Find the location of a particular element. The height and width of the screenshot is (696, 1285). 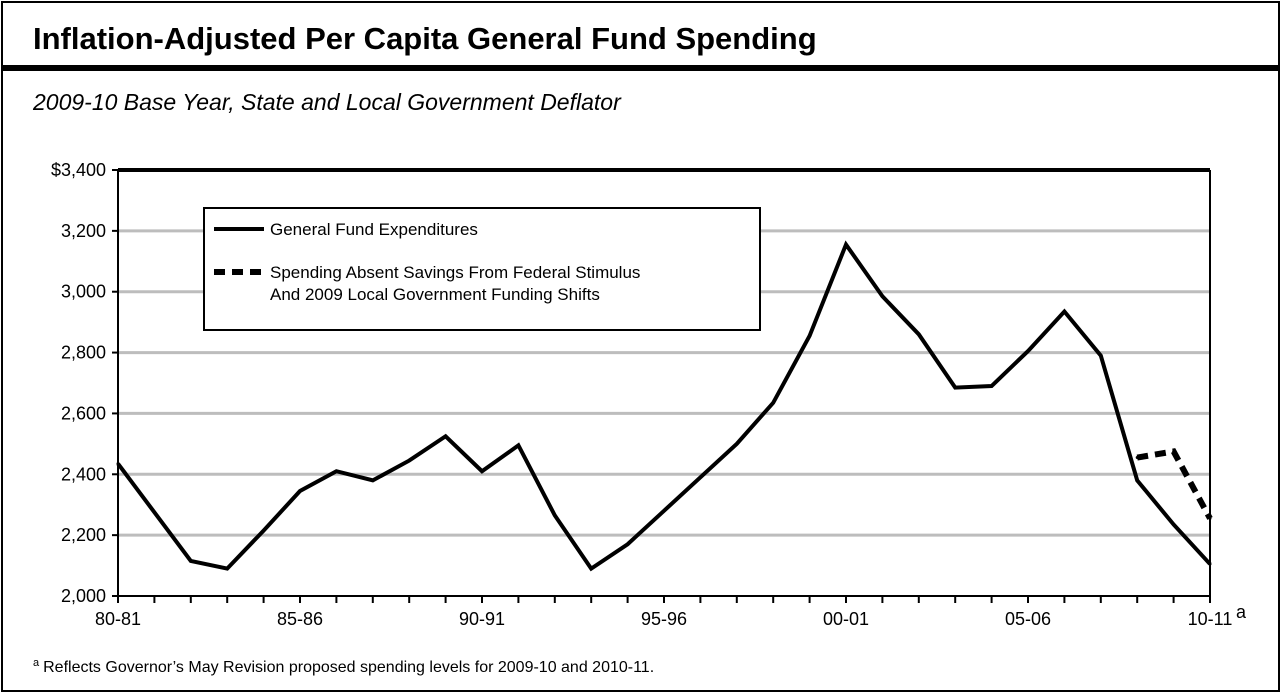

y-tick-label: 2,600 is located at coordinates (83, 413).